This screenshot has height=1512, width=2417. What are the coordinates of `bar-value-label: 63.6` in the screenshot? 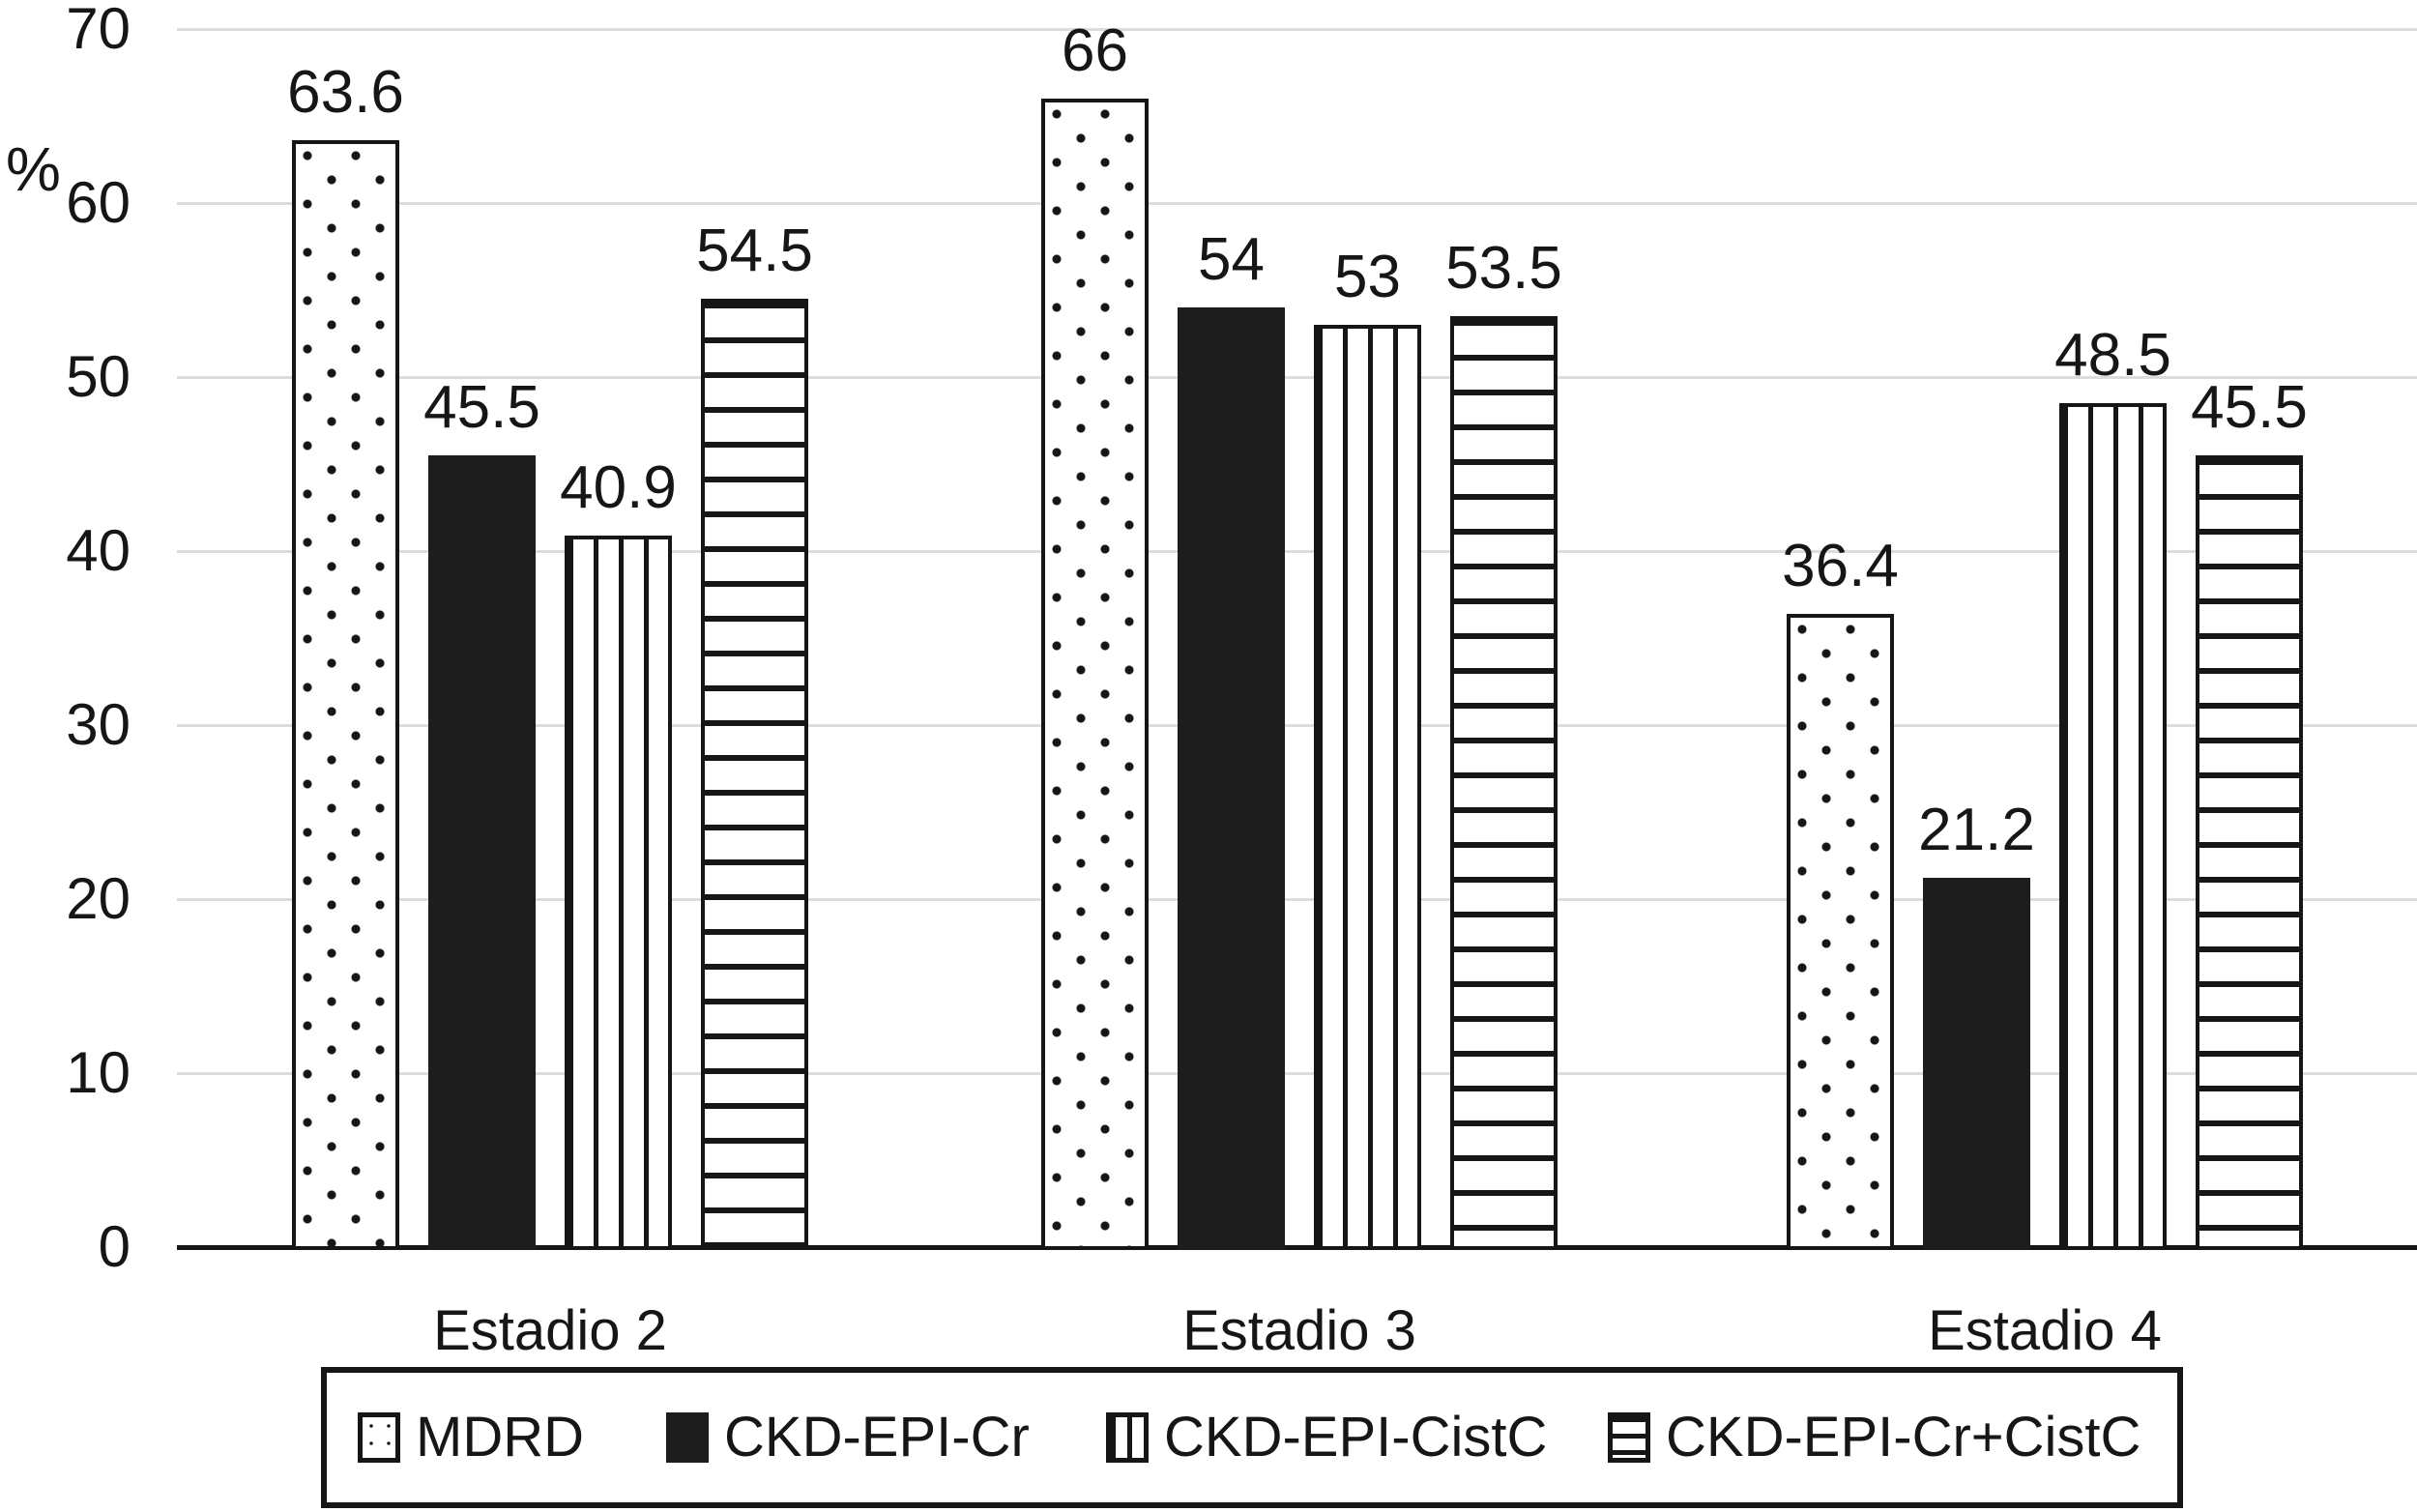 It's located at (345, 92).